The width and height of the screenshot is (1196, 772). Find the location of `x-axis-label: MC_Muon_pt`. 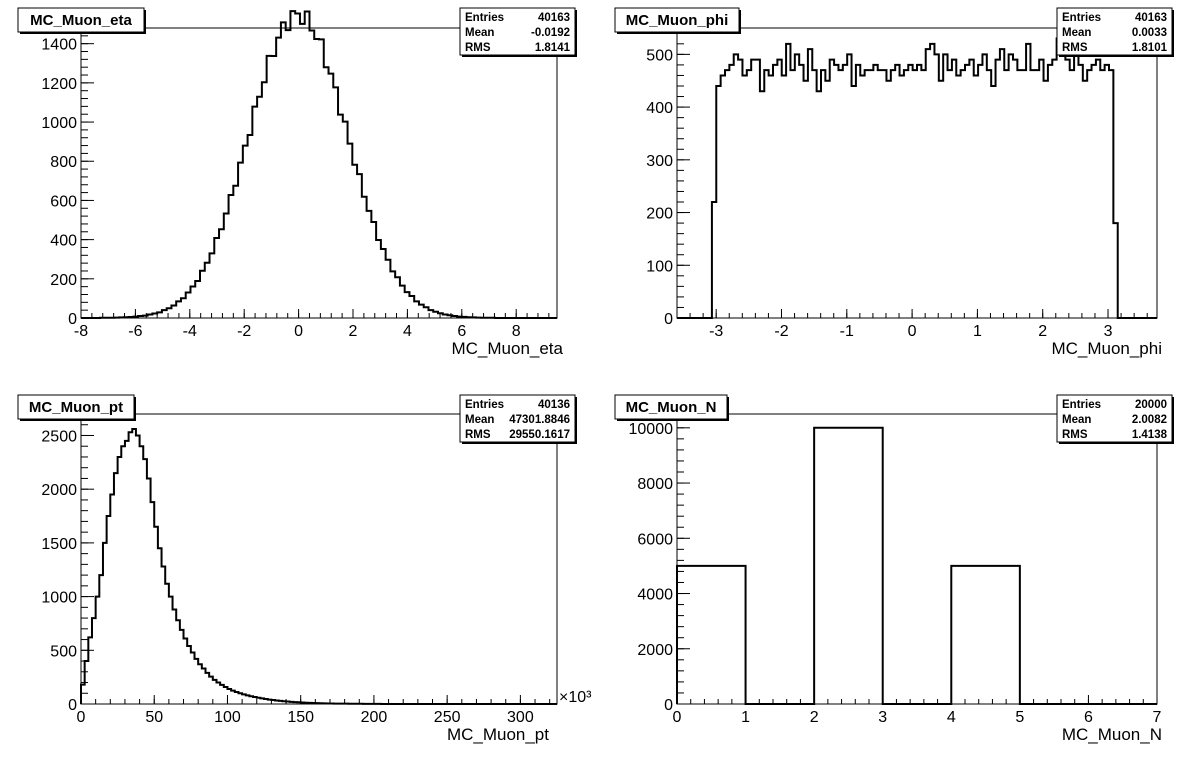

x-axis-label: MC_Muon_pt is located at coordinates (498, 734).